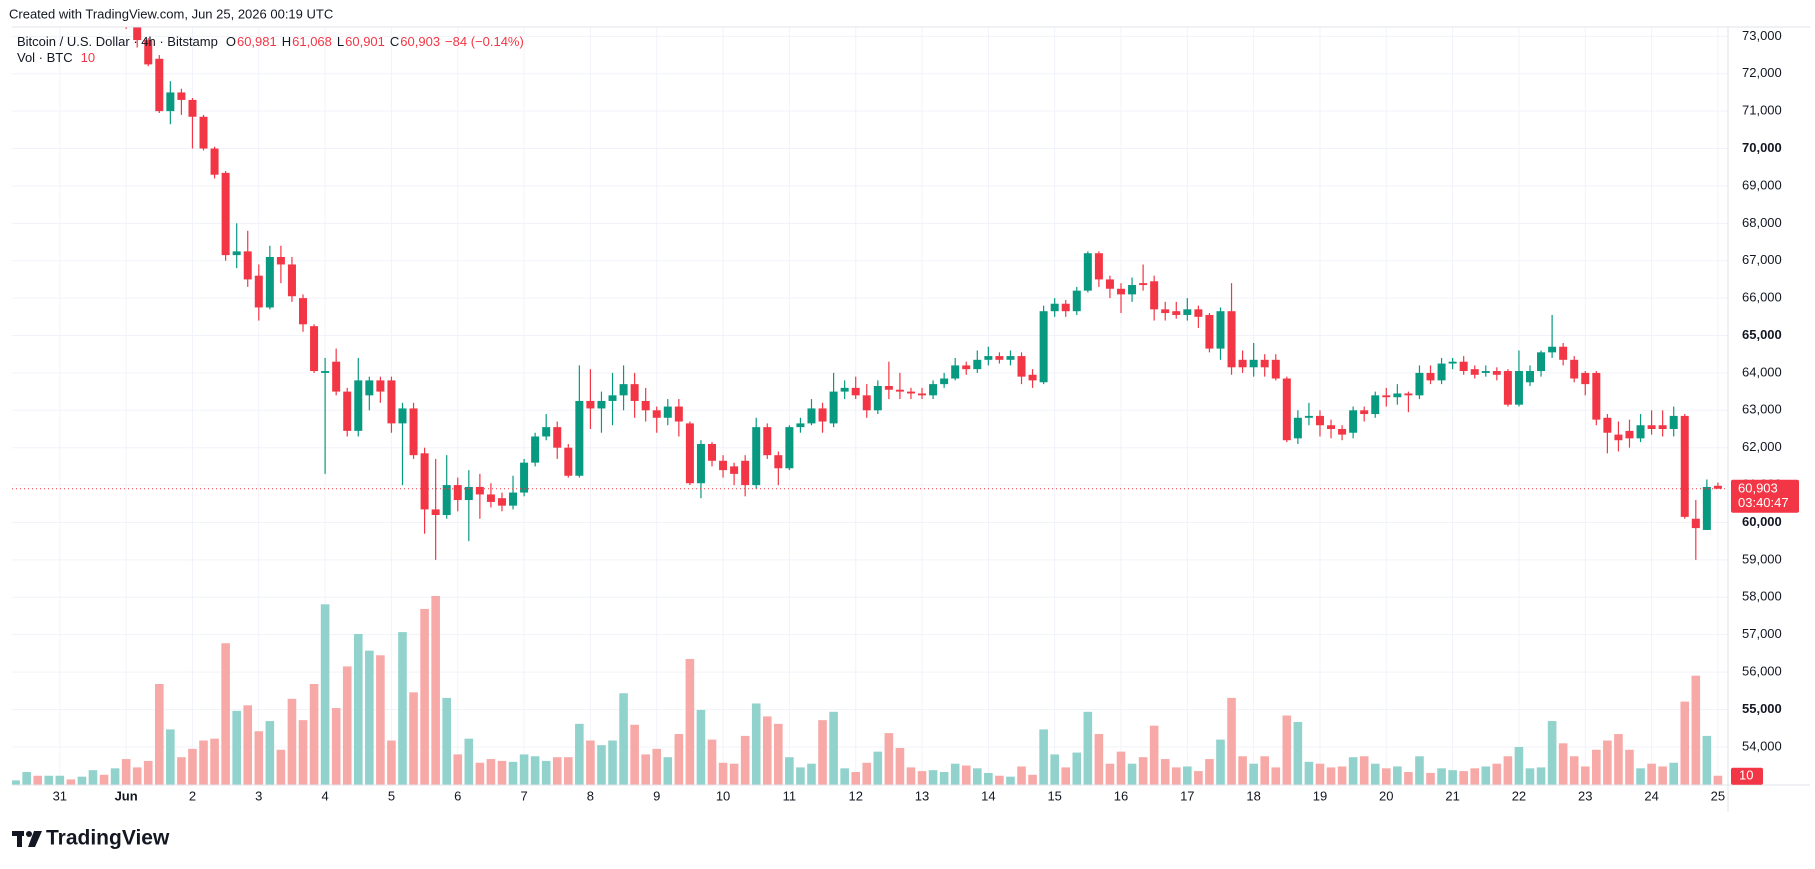  Describe the element at coordinates (1187, 795) in the screenshot. I see `x-tick-label: 17` at that location.